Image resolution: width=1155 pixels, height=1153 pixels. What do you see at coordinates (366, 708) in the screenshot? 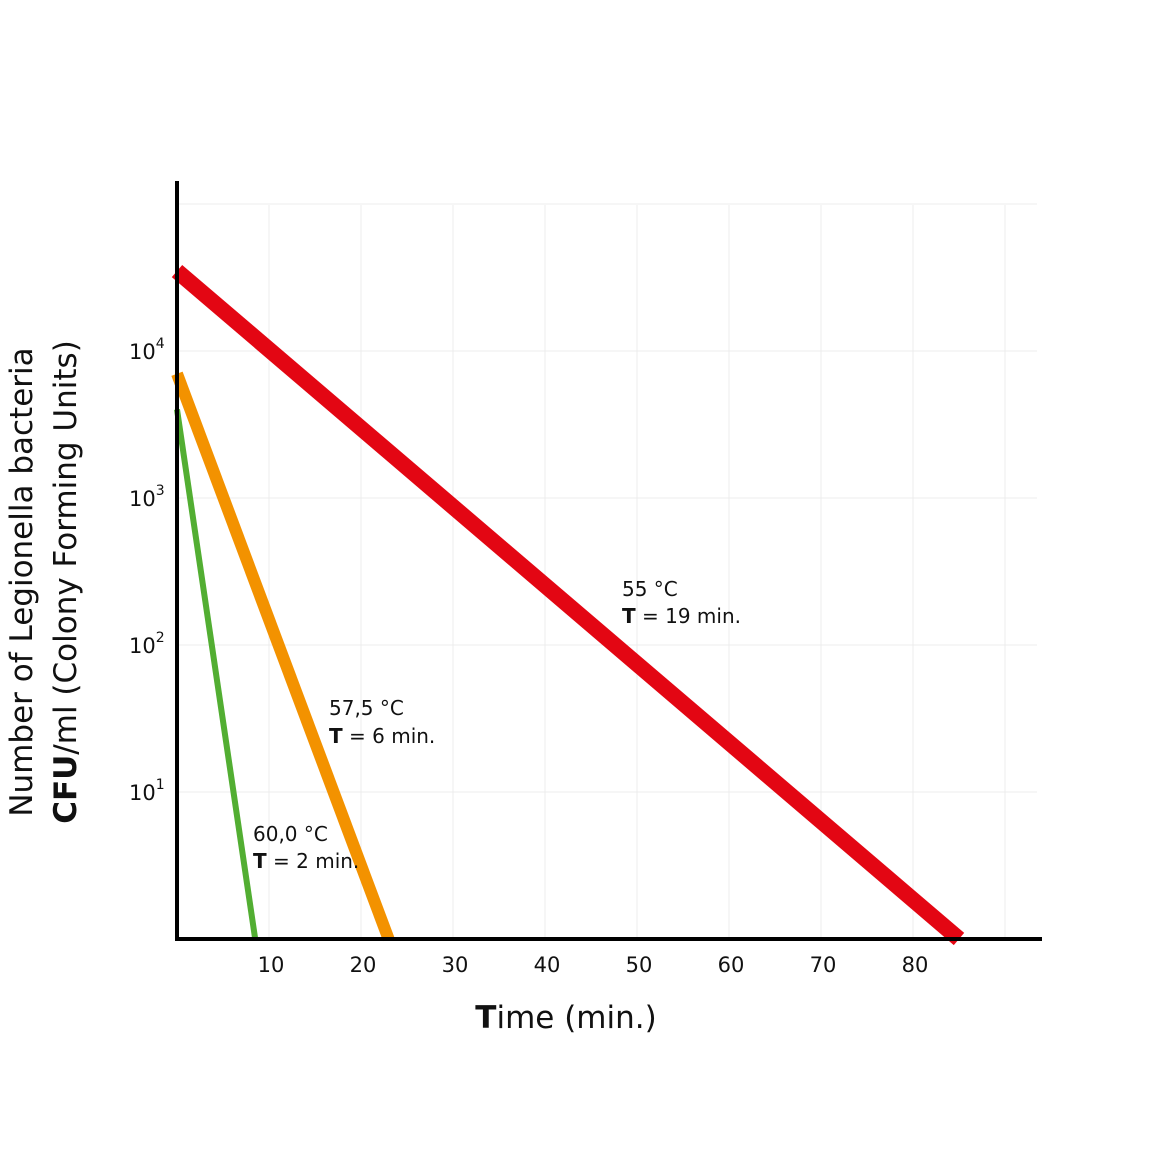
I see `annotation-57-5-temp: 57,5 °C` at bounding box center [366, 708].